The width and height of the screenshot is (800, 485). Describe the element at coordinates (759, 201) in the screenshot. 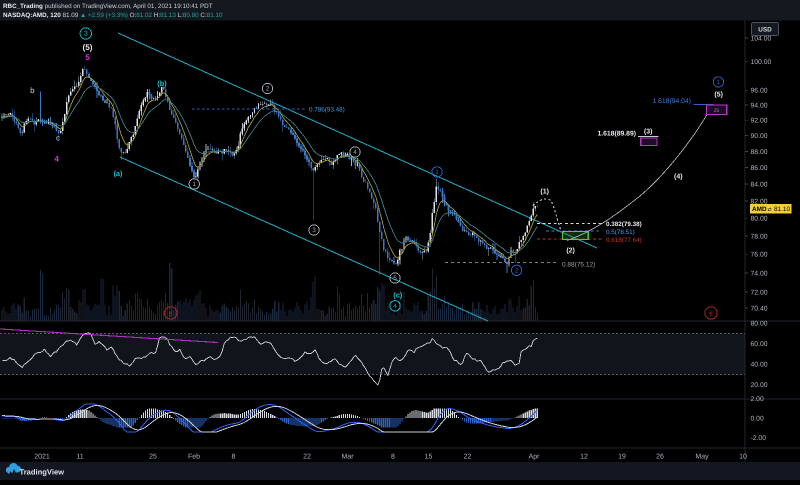

I see `svg-text: 82.00` at that location.